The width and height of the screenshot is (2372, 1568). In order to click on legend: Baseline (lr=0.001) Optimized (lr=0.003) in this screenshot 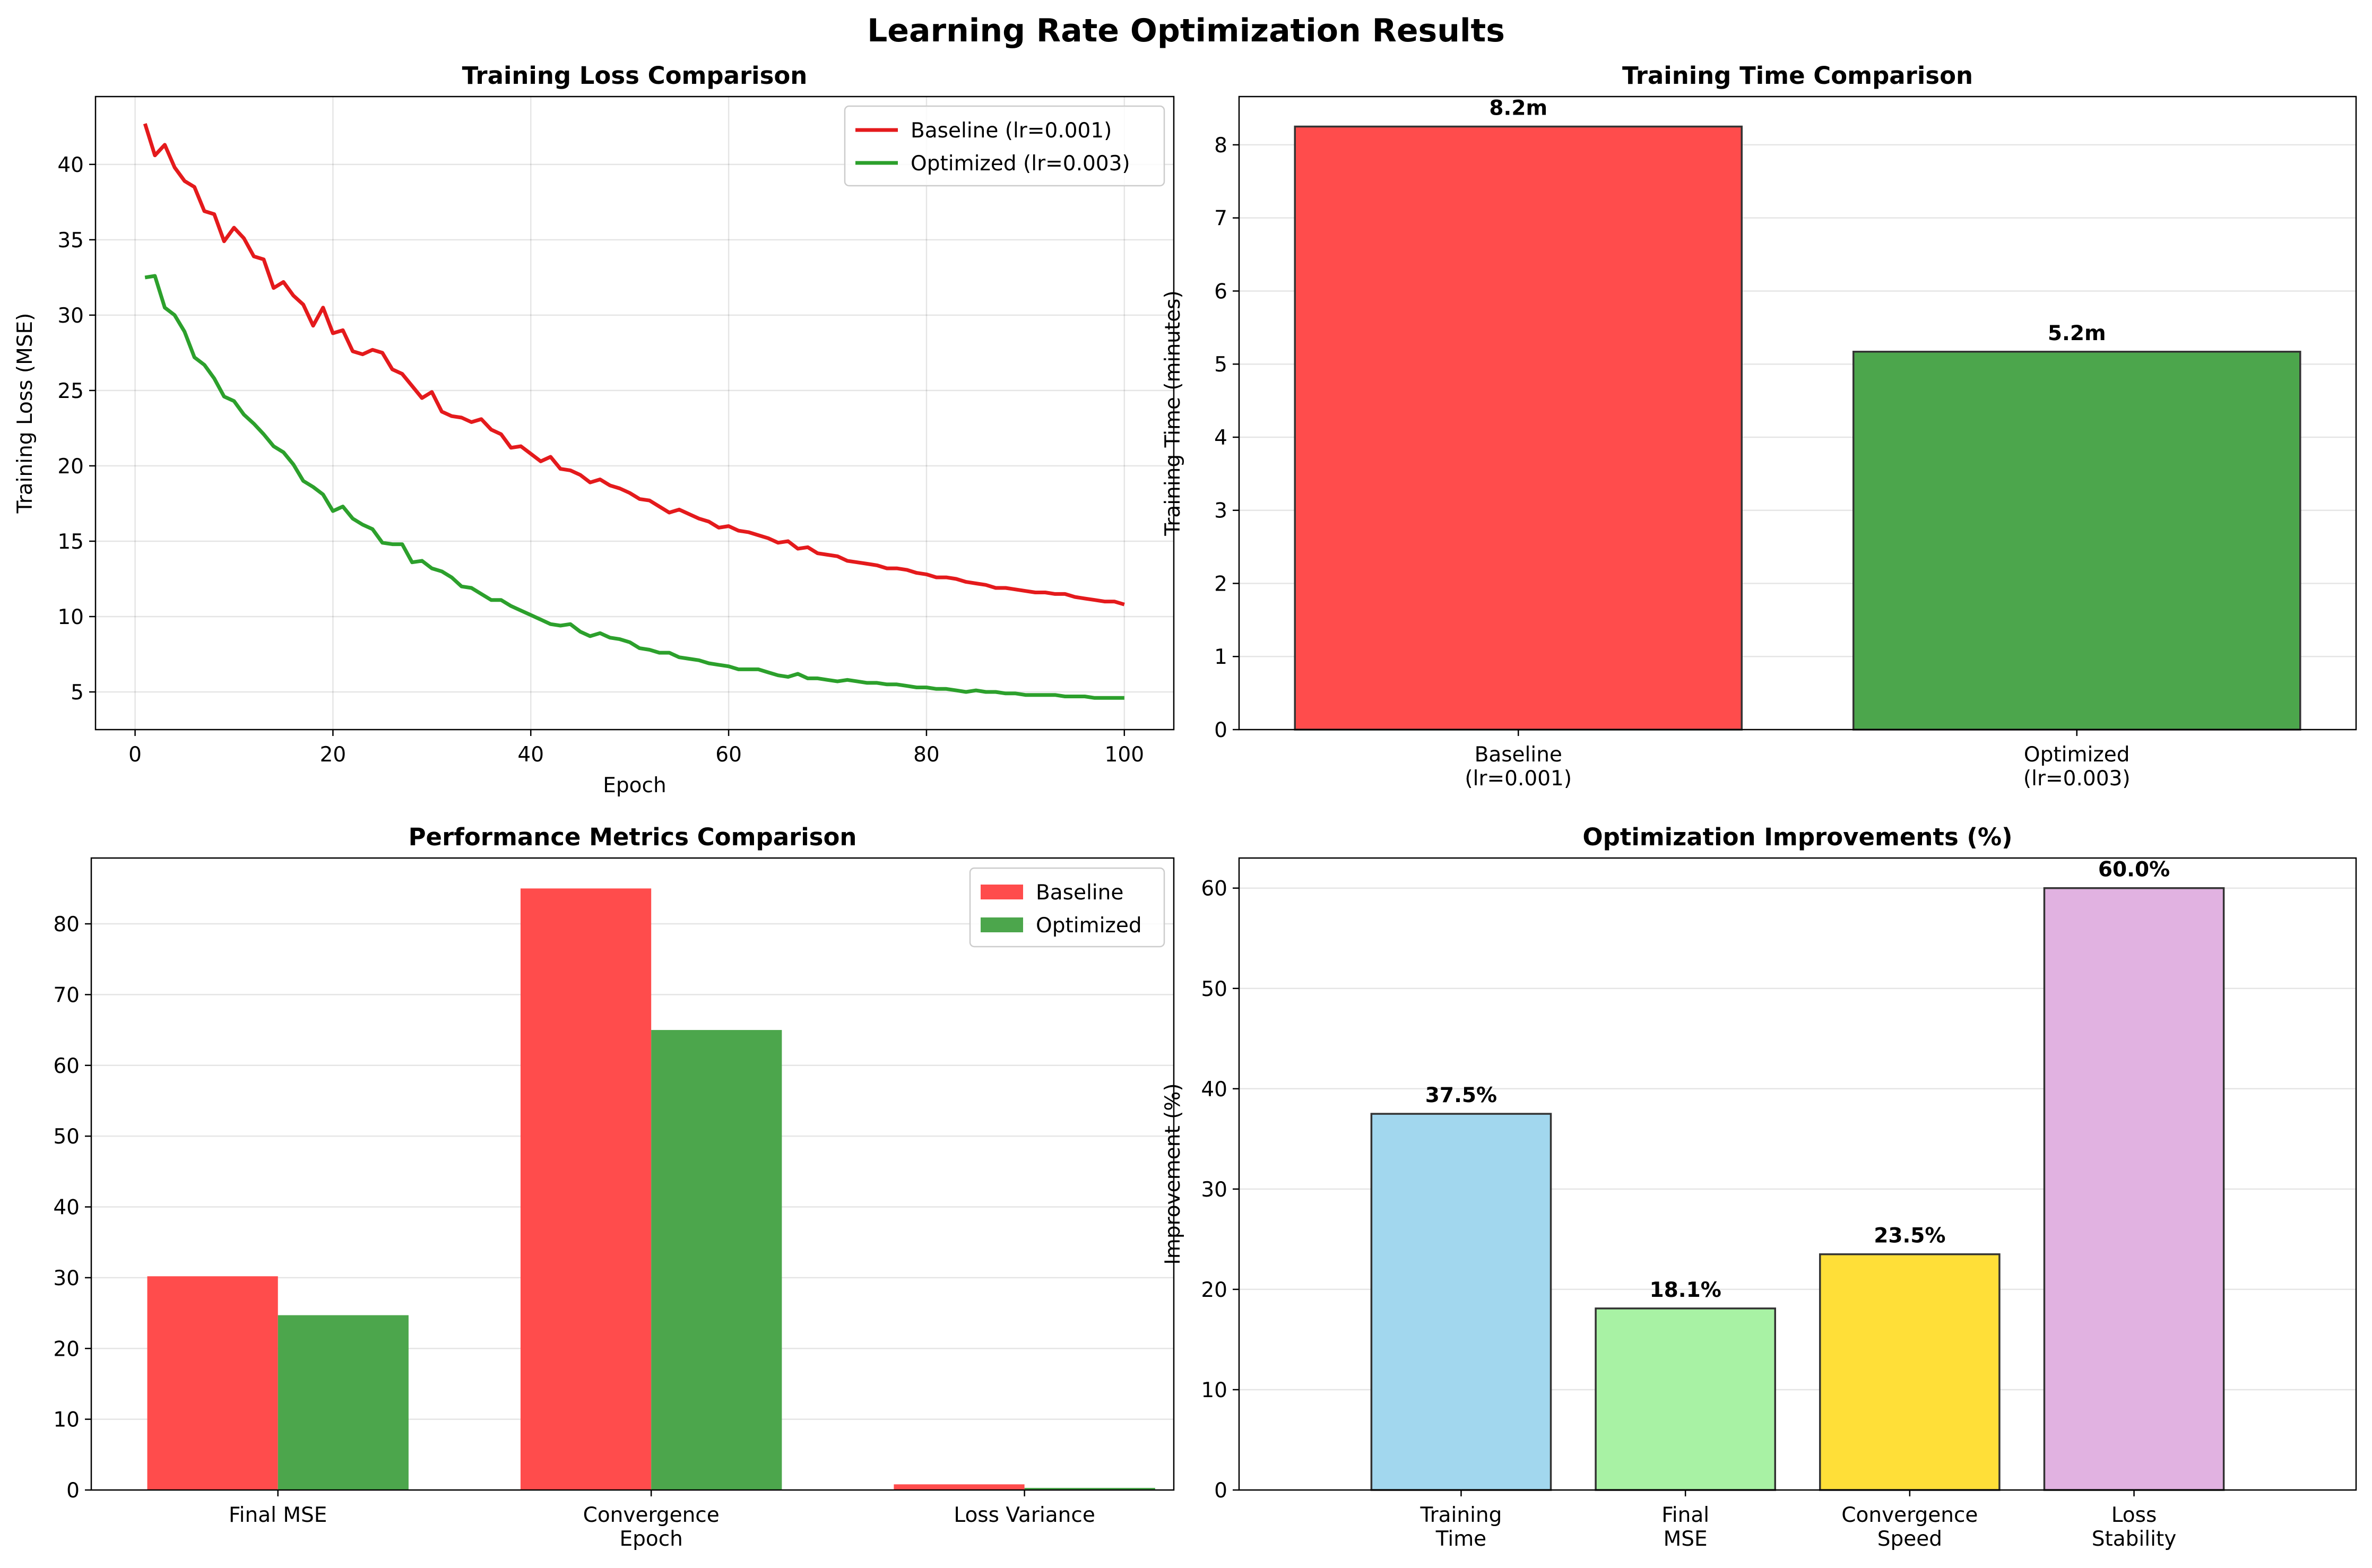, I will do `click(1005, 146)`.